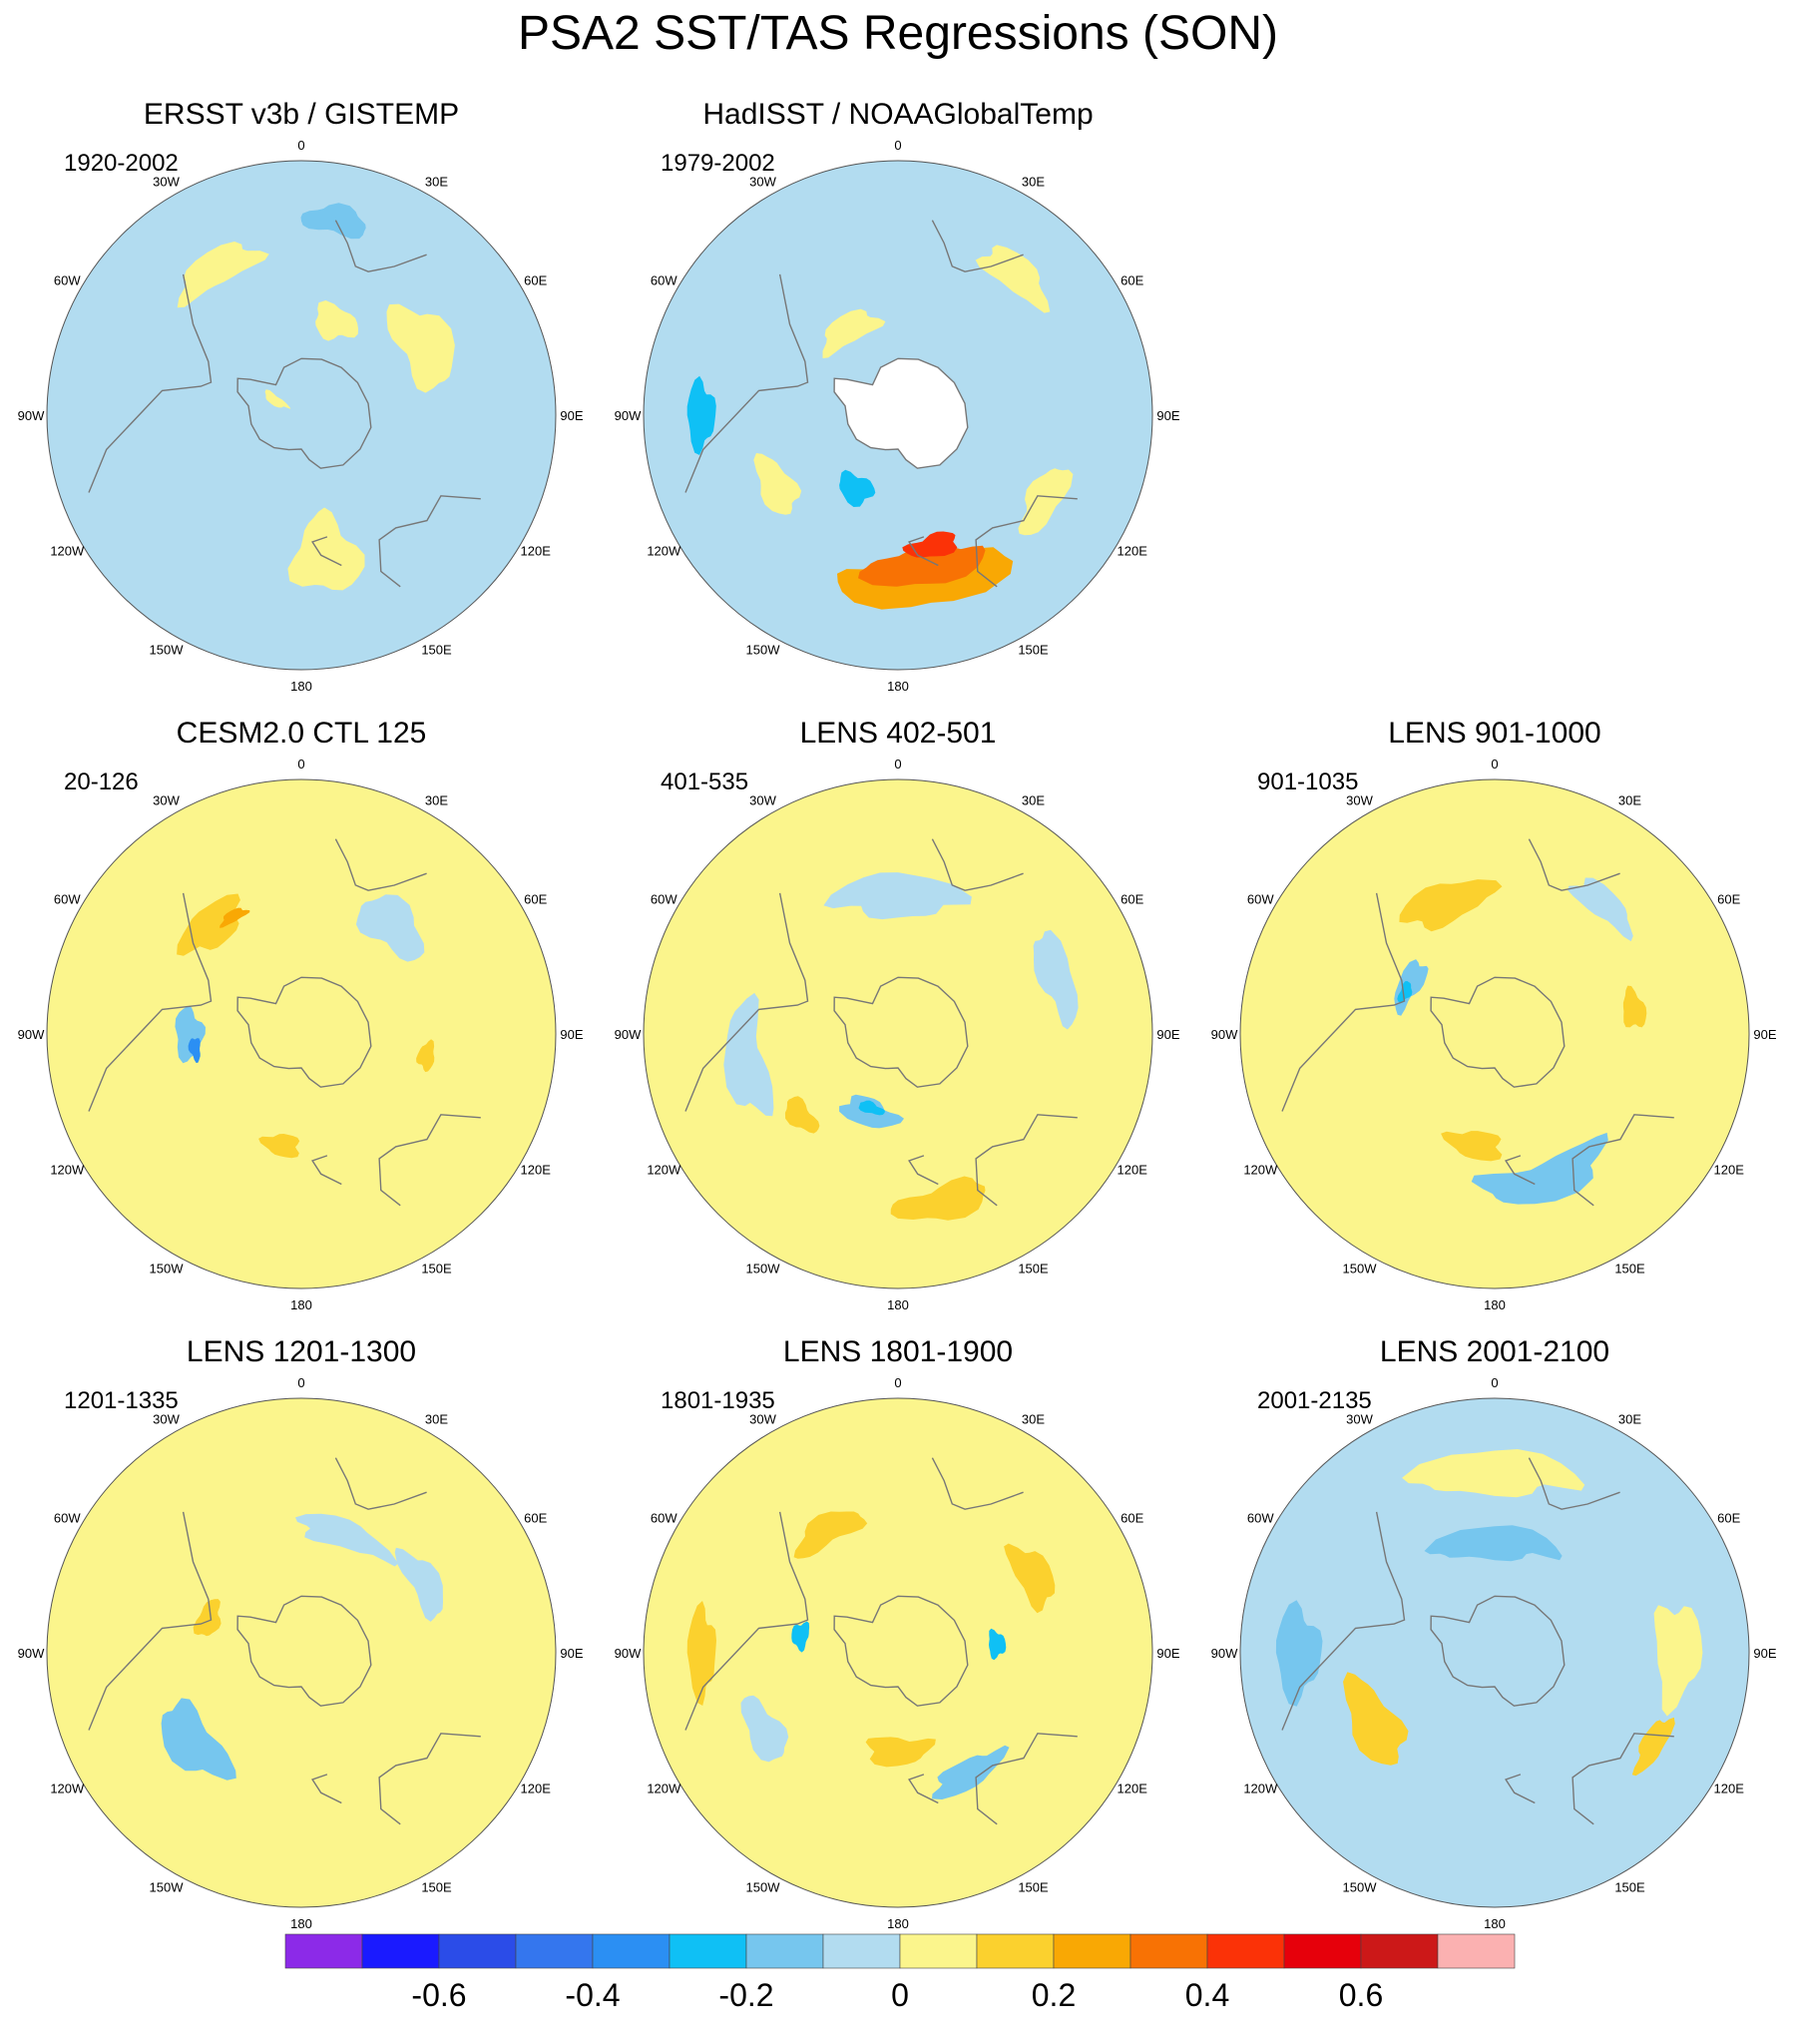  Describe the element at coordinates (67, 280) in the screenshot. I see `longitude-label: 60W` at that location.